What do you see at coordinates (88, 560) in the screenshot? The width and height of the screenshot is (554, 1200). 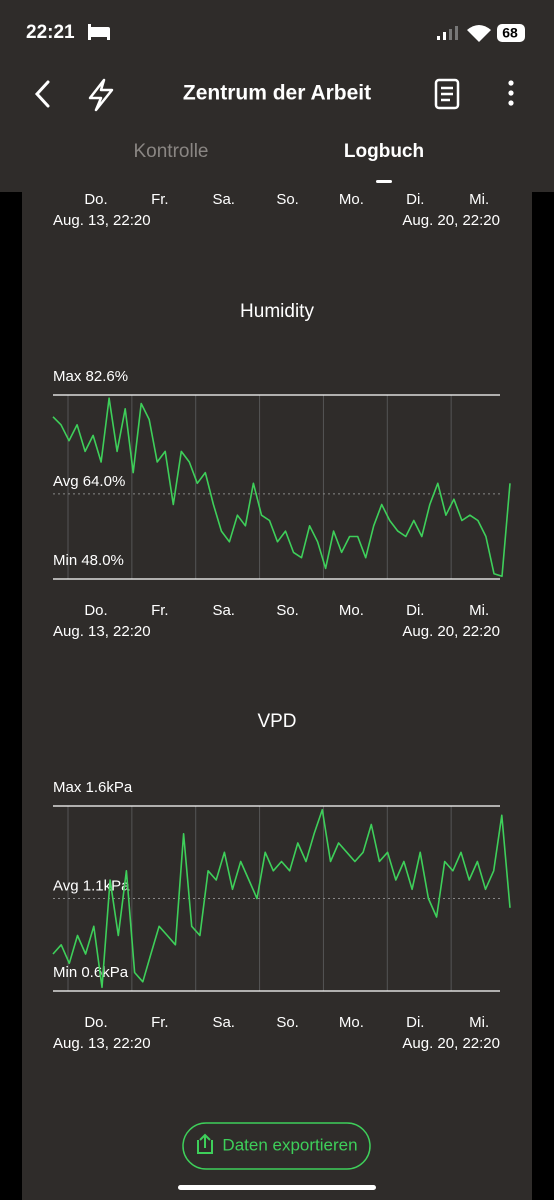 I see `y-tick-label: Min 48.0%` at bounding box center [88, 560].